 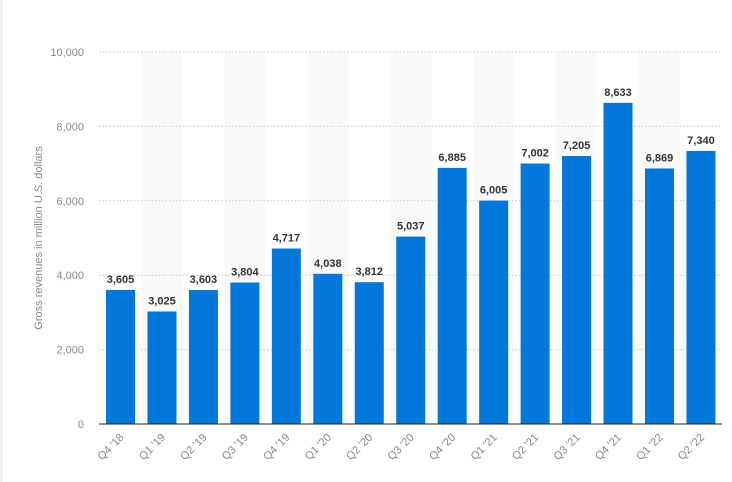 I want to click on data-label: 3,605, so click(x=121, y=280).